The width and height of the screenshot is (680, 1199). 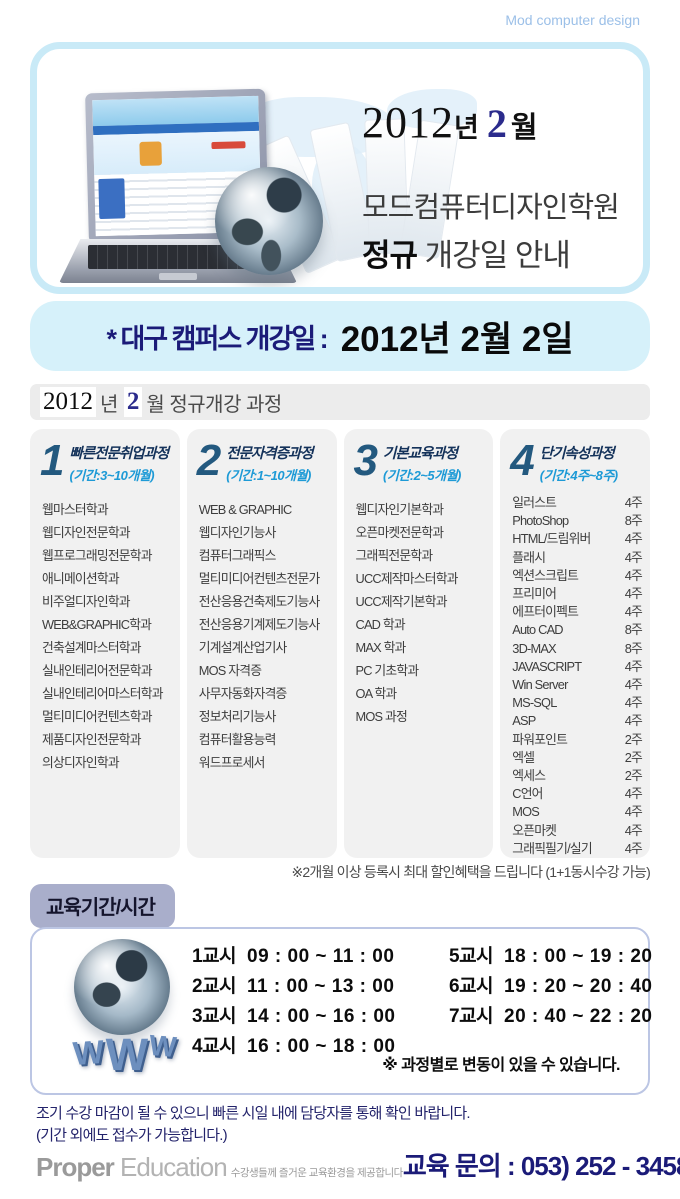 I want to click on course-item: 엑셀 2주, so click(x=577, y=758).